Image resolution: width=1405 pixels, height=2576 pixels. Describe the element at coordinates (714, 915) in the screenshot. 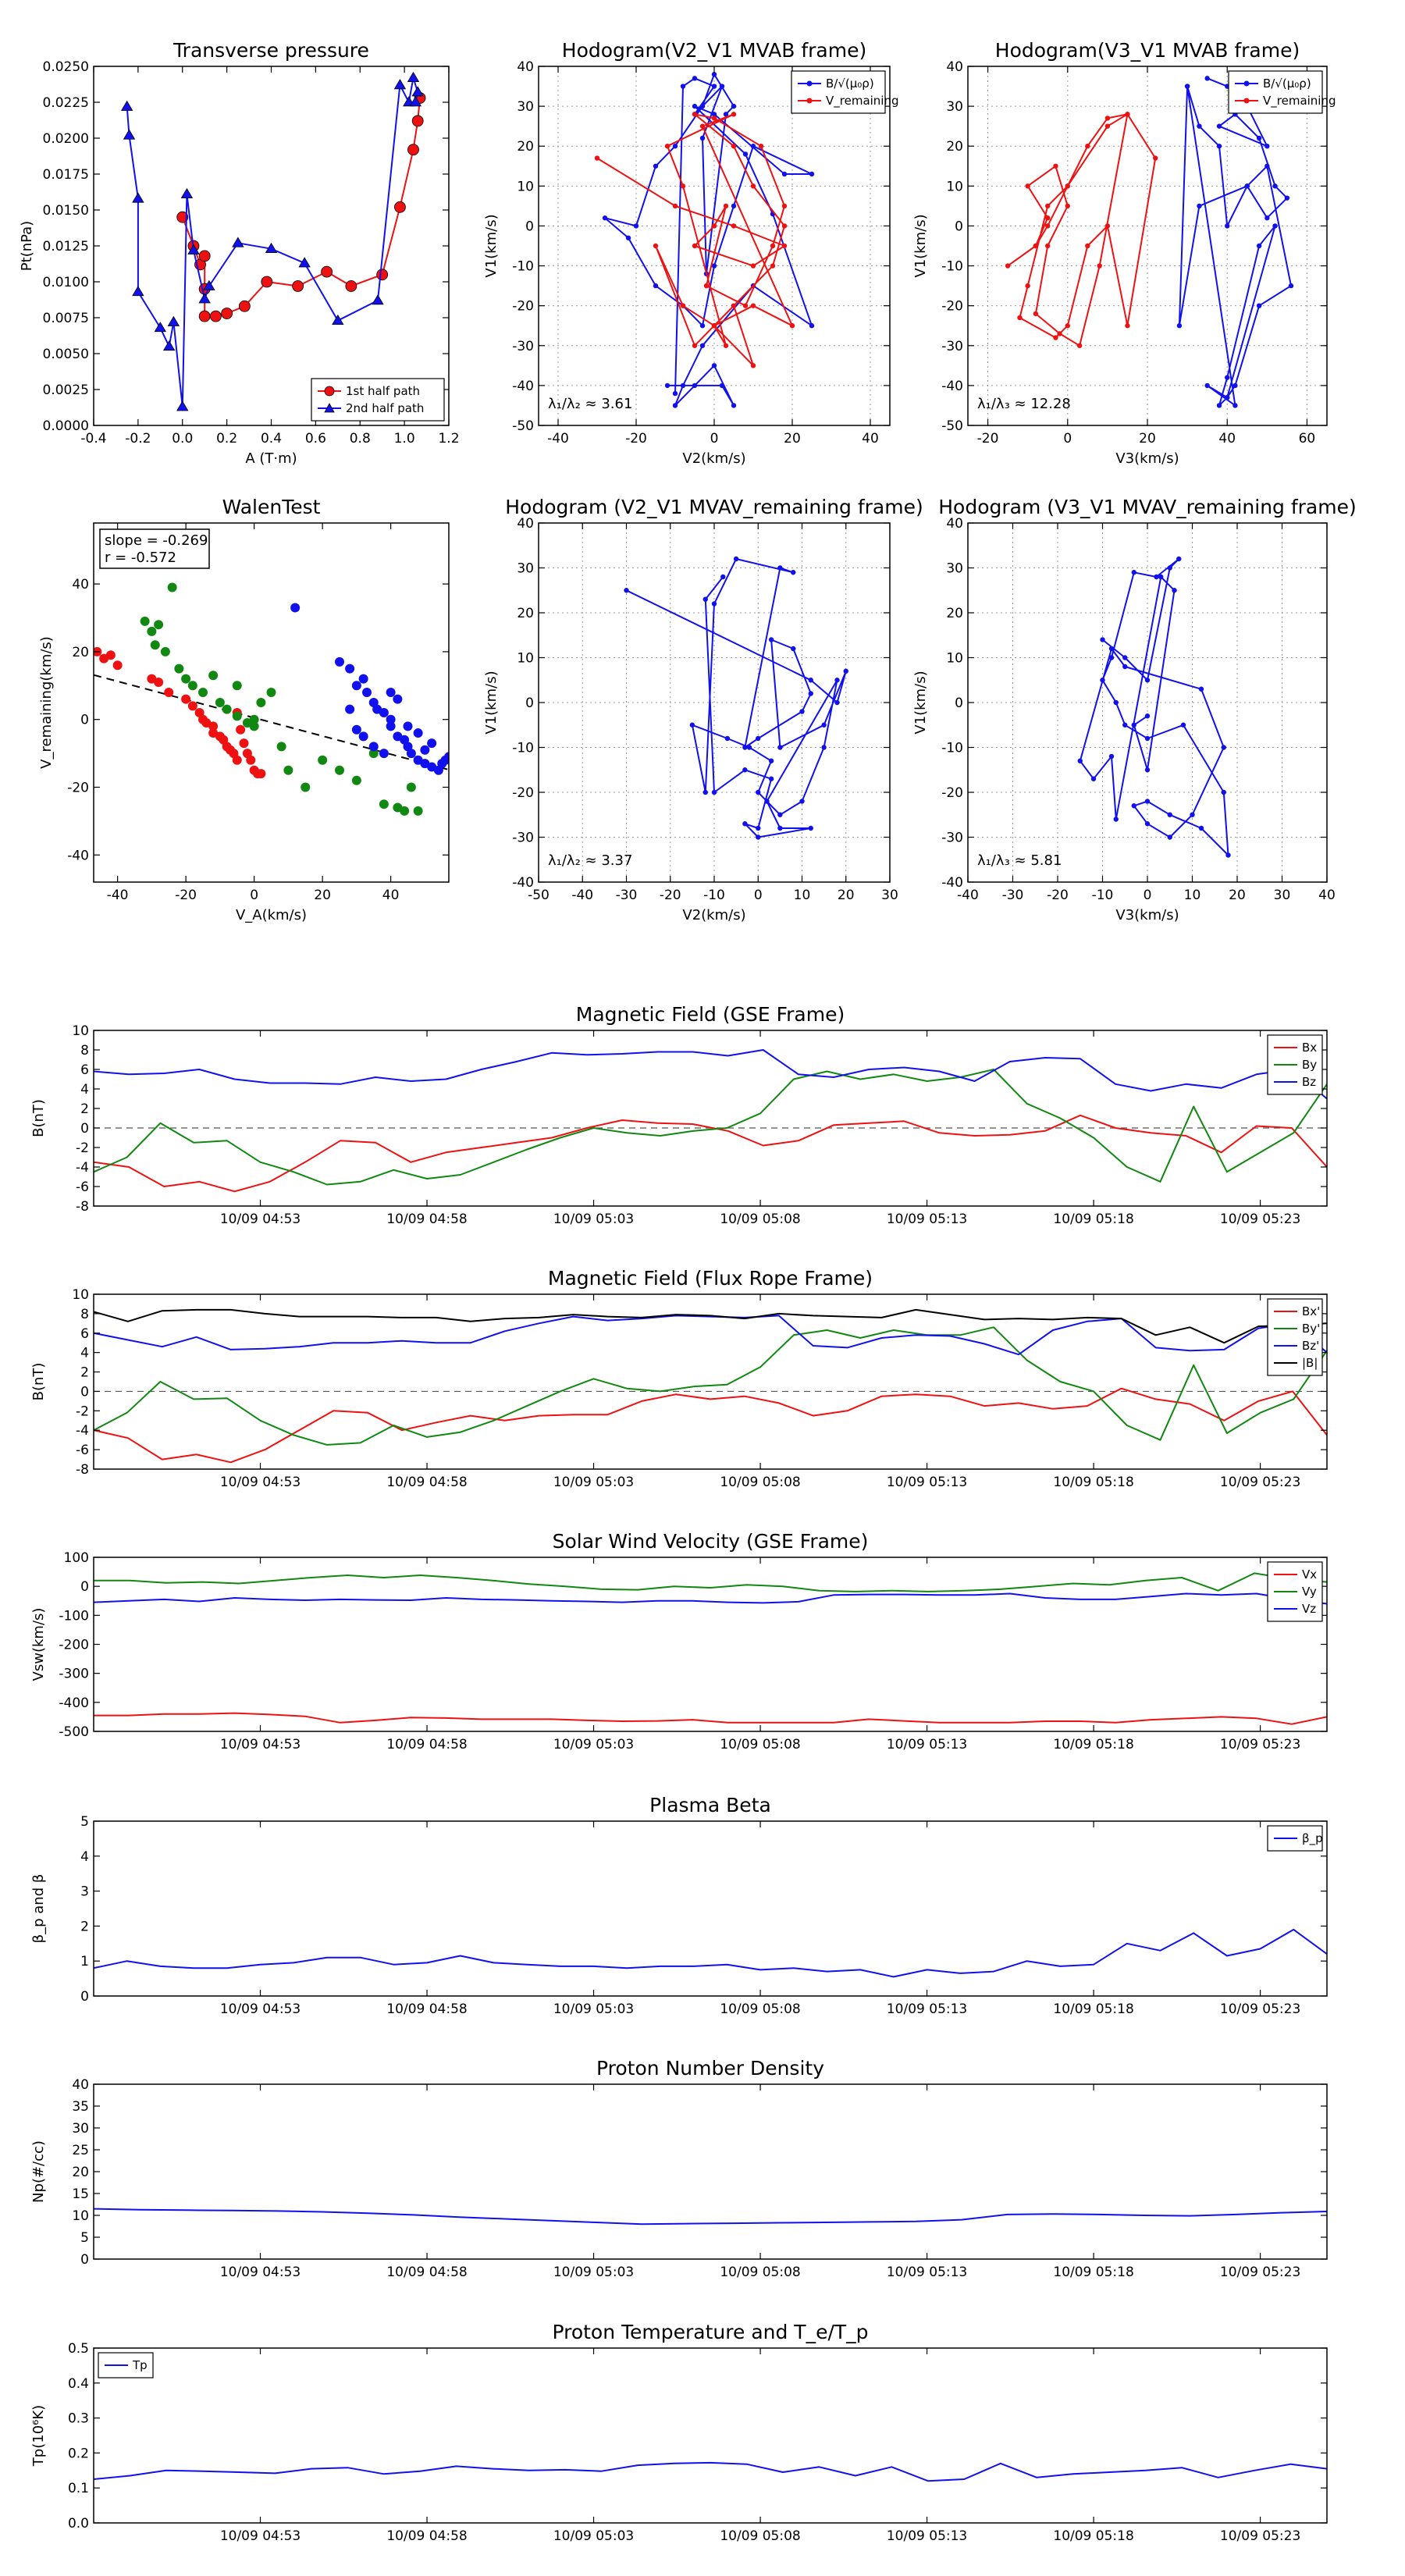

I see `x-axis-label: V2(km/s)` at that location.